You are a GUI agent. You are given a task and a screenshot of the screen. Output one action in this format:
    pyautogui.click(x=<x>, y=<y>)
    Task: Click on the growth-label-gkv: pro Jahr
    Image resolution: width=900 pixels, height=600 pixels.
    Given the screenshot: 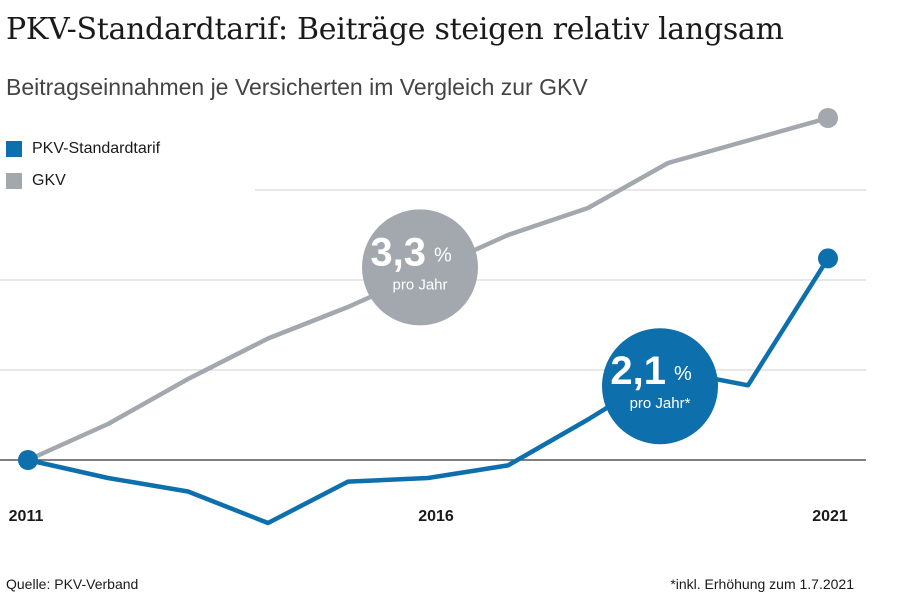 What is the action you would take?
    pyautogui.click(x=419, y=284)
    